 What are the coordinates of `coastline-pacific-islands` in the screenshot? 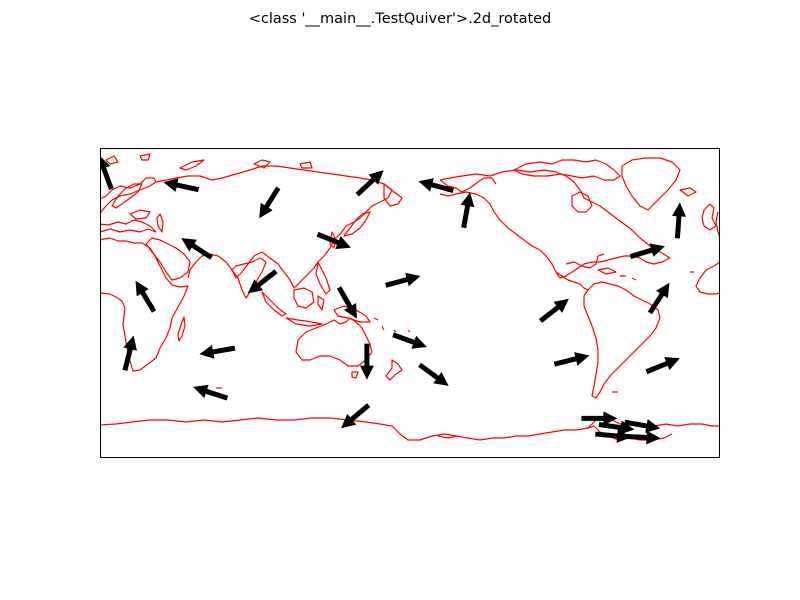 It's located at (392, 325).